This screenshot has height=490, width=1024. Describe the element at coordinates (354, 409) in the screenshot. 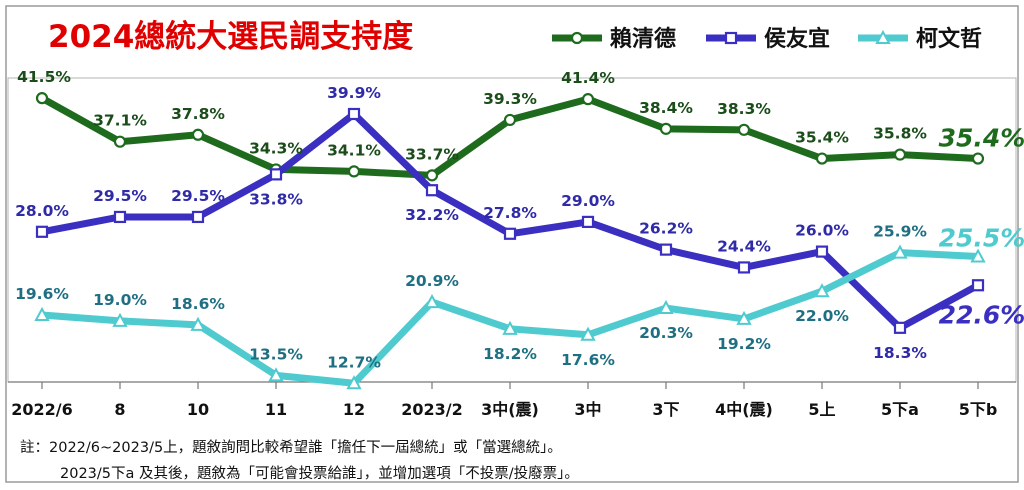

I see `x-tick-label-4: 12` at that location.